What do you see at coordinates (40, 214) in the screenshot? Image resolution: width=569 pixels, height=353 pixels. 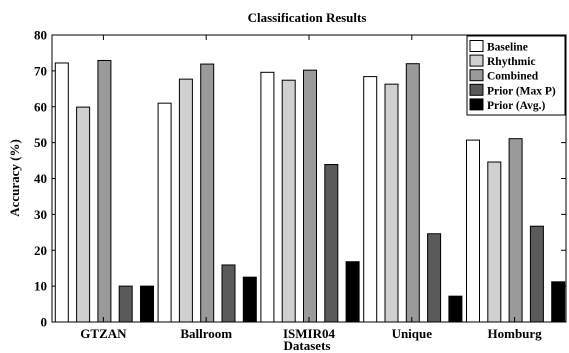 I see `y-tick-label: 30` at bounding box center [40, 214].